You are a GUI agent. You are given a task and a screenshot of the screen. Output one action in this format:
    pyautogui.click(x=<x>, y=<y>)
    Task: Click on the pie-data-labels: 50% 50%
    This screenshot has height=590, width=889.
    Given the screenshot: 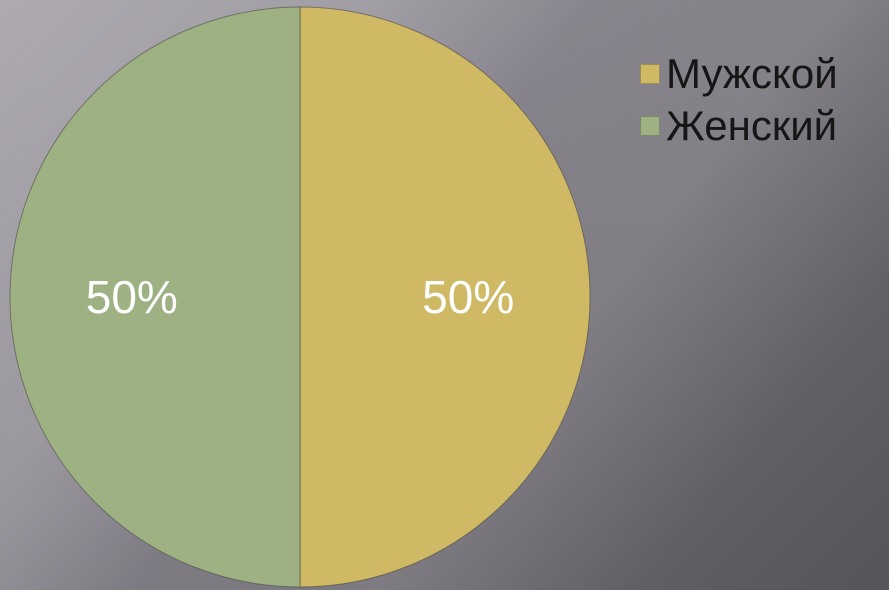 What is the action you would take?
    pyautogui.click(x=300, y=297)
    